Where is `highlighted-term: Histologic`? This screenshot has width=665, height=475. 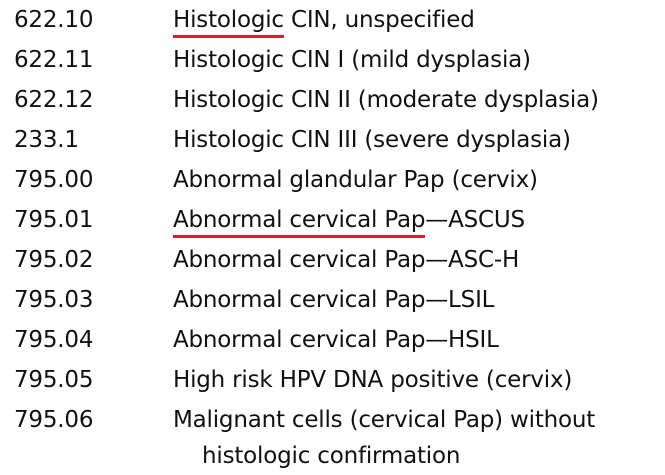
highlighted-term: Histologic is located at coordinates (228, 21).